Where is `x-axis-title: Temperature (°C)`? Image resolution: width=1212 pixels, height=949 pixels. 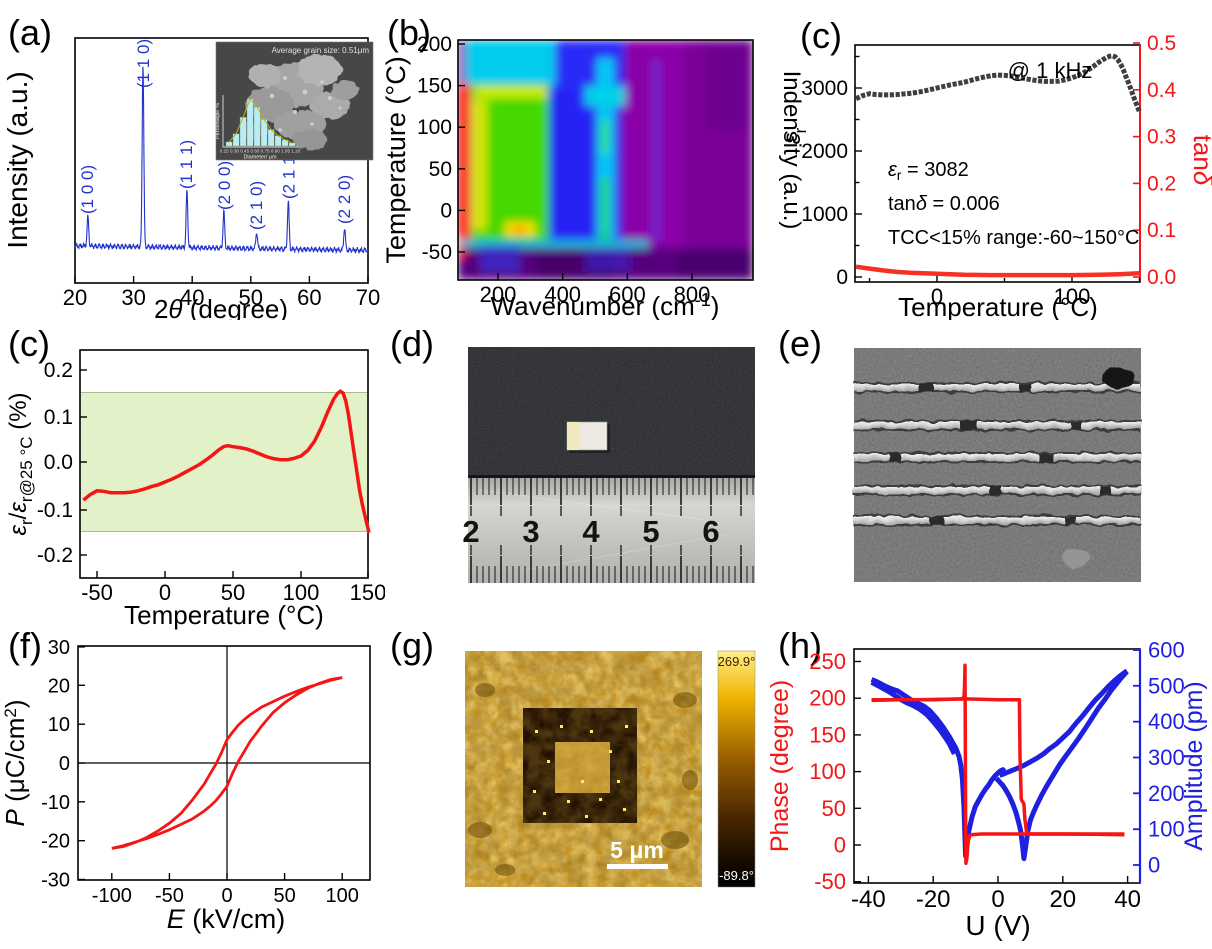
x-axis-title: Temperature (°C) is located at coordinates (998, 306).